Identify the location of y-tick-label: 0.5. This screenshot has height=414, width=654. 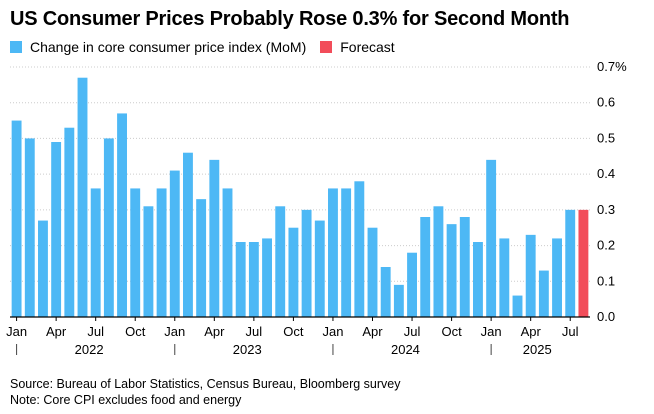
(606, 137).